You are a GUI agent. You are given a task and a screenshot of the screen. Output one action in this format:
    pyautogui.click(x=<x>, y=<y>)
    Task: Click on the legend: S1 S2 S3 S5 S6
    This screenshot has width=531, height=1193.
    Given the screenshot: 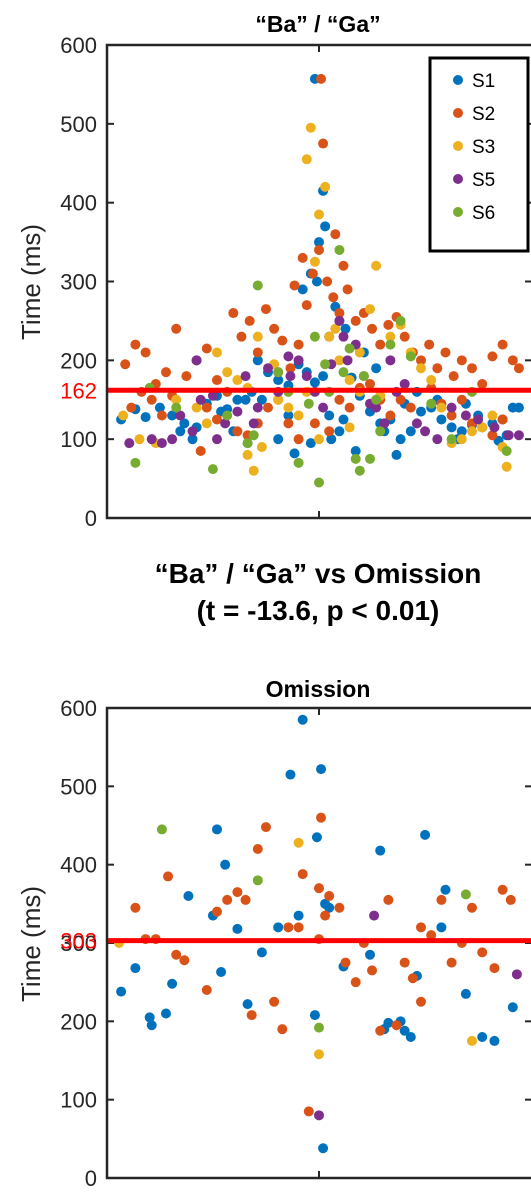 What is the action you would take?
    pyautogui.click(x=479, y=154)
    